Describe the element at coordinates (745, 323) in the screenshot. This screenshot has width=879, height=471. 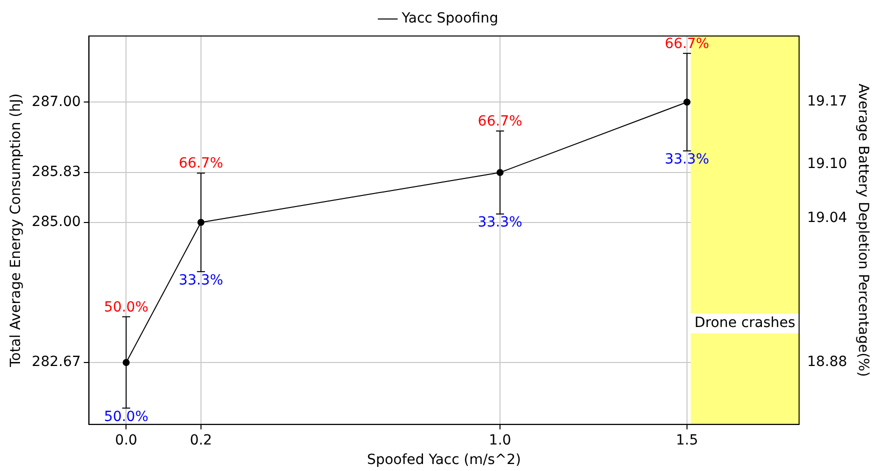
I see `band-label: Drone crashes` at that location.